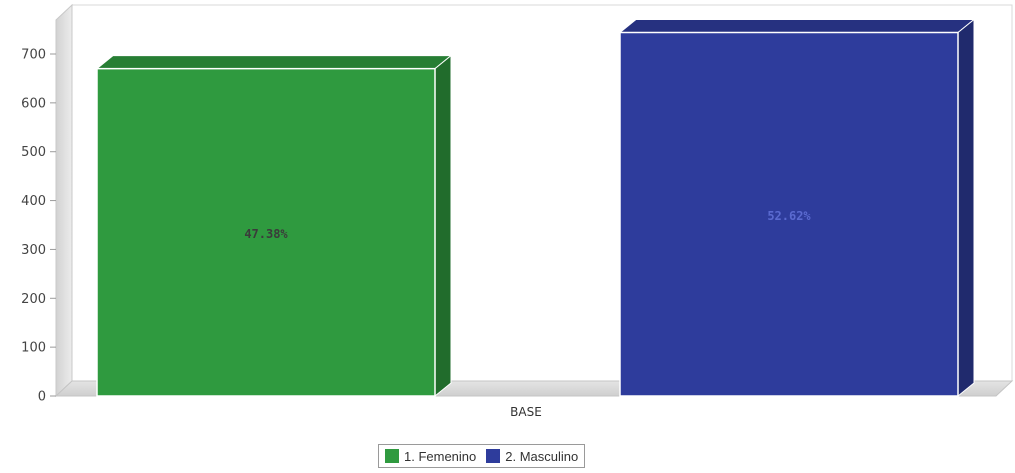 The height and width of the screenshot is (473, 1015). Describe the element at coordinates (33, 250) in the screenshot. I see `y-tick-label: 300` at that location.